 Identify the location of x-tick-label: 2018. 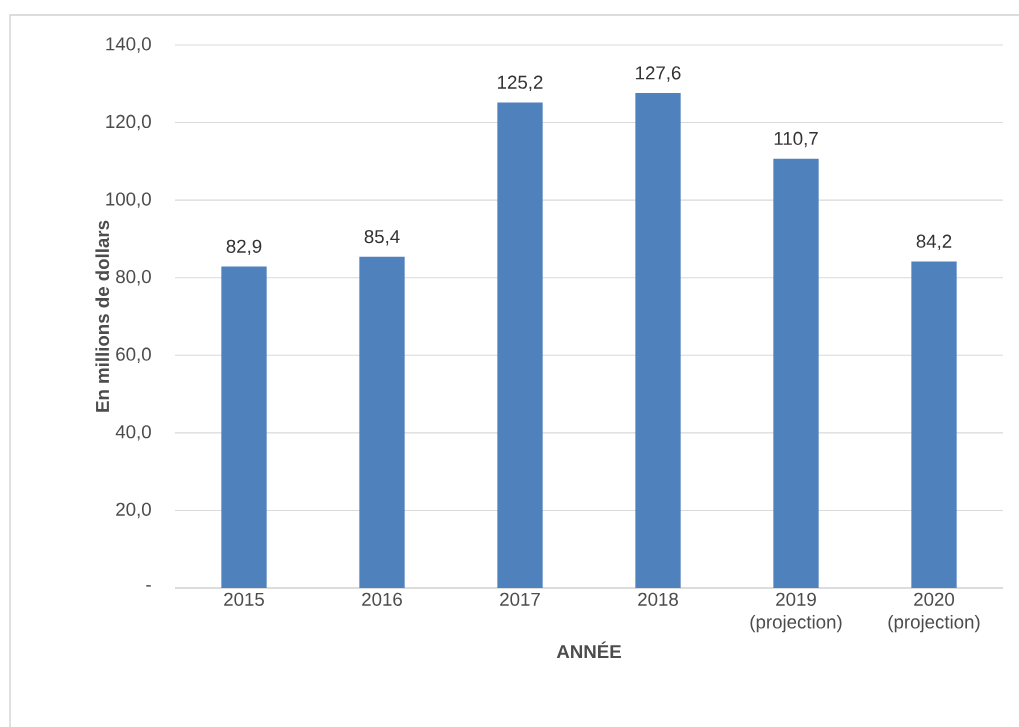
(658, 599).